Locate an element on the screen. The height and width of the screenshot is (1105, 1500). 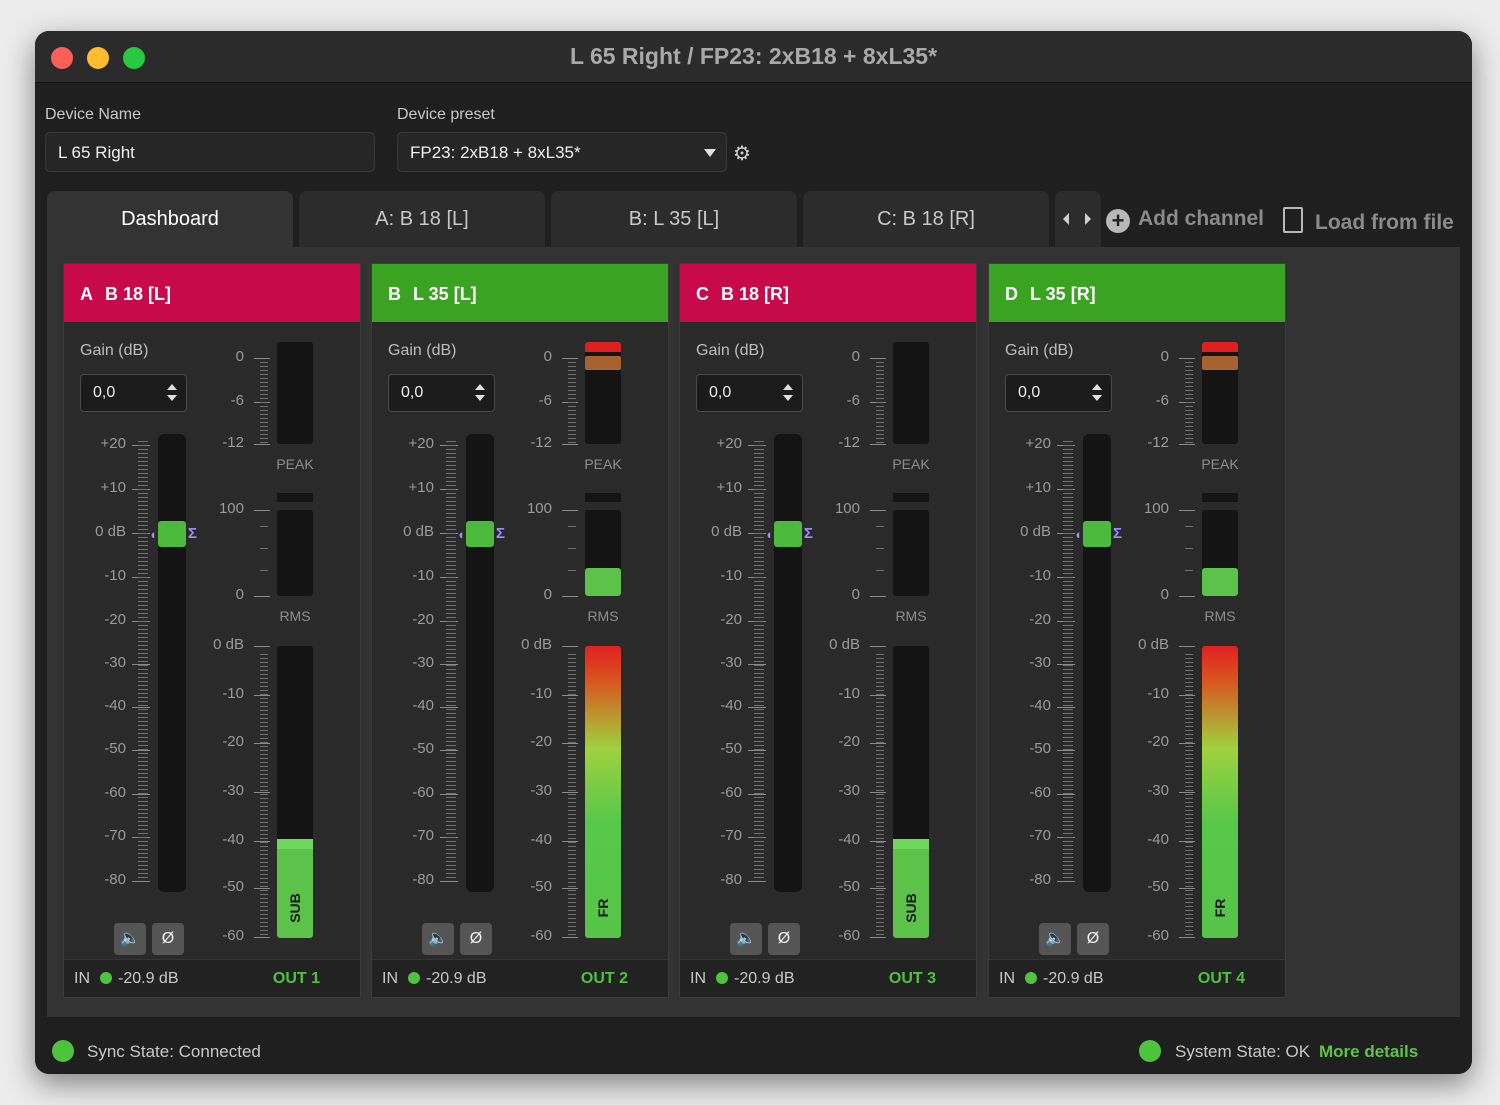
input-level: IN -20.9 dB is located at coordinates (434, 979).